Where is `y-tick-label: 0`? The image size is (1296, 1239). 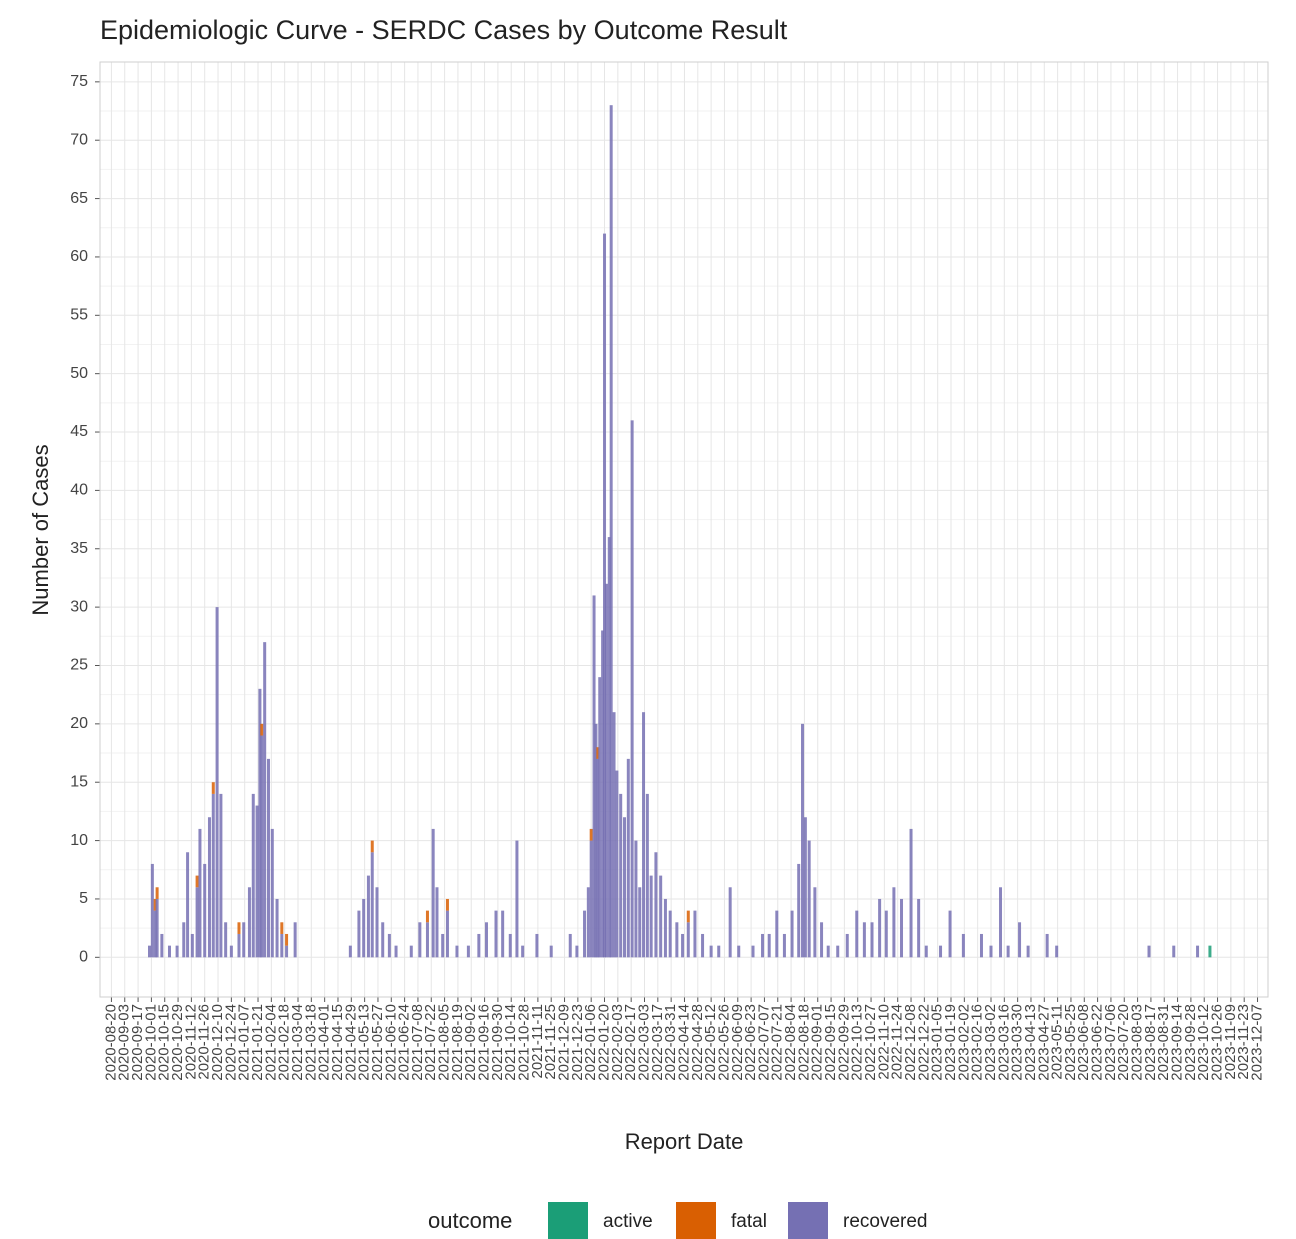
y-tick-label: 0 is located at coordinates (83, 957).